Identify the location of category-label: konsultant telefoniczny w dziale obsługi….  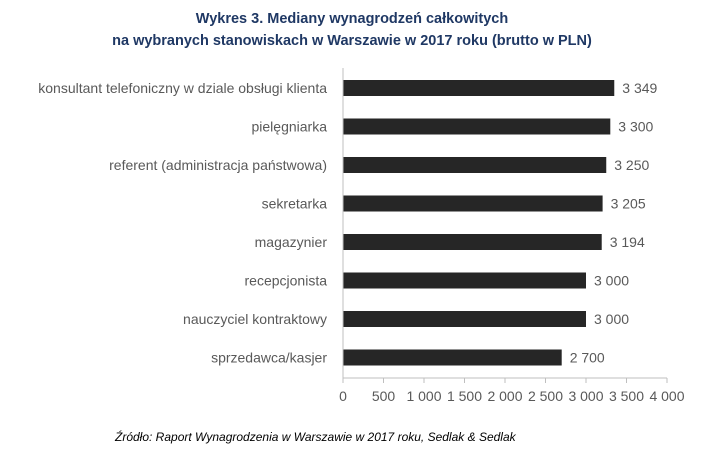
(182, 88).